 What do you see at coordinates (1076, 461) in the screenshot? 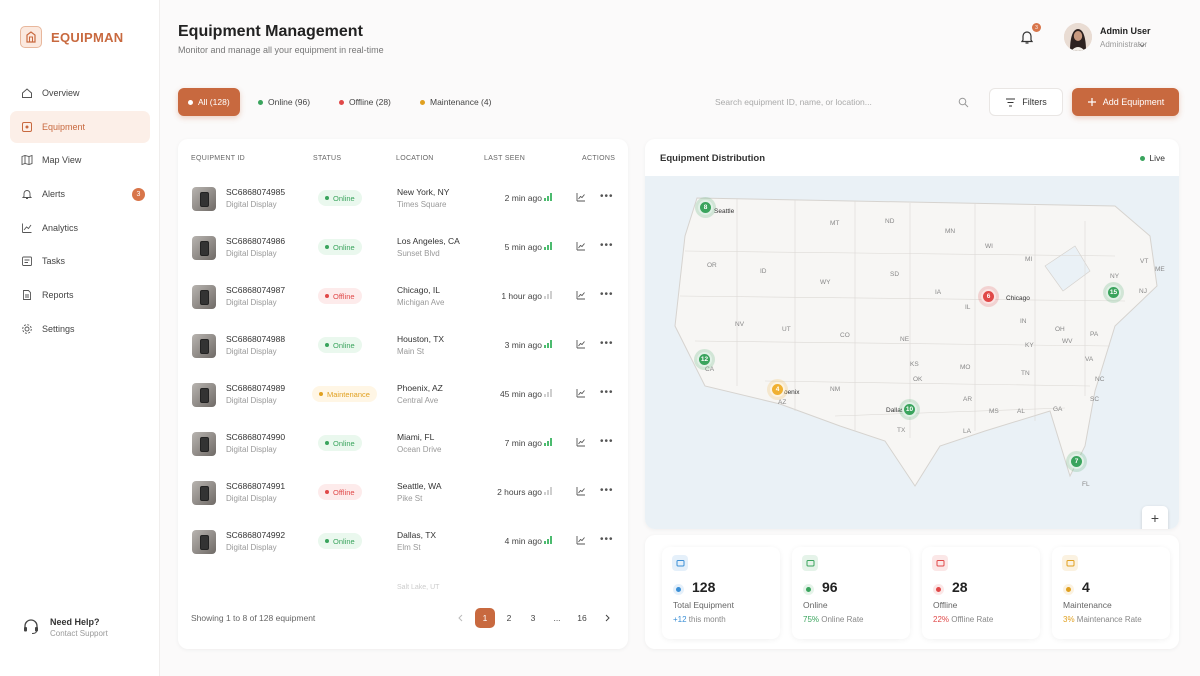
I see `map-cluster-marker: 7` at bounding box center [1076, 461].